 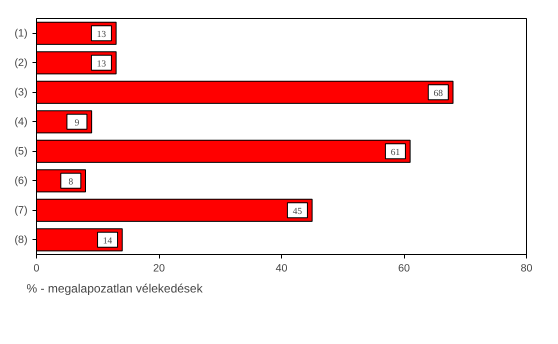 I want to click on x-tick-label: 40, so click(x=282, y=268).